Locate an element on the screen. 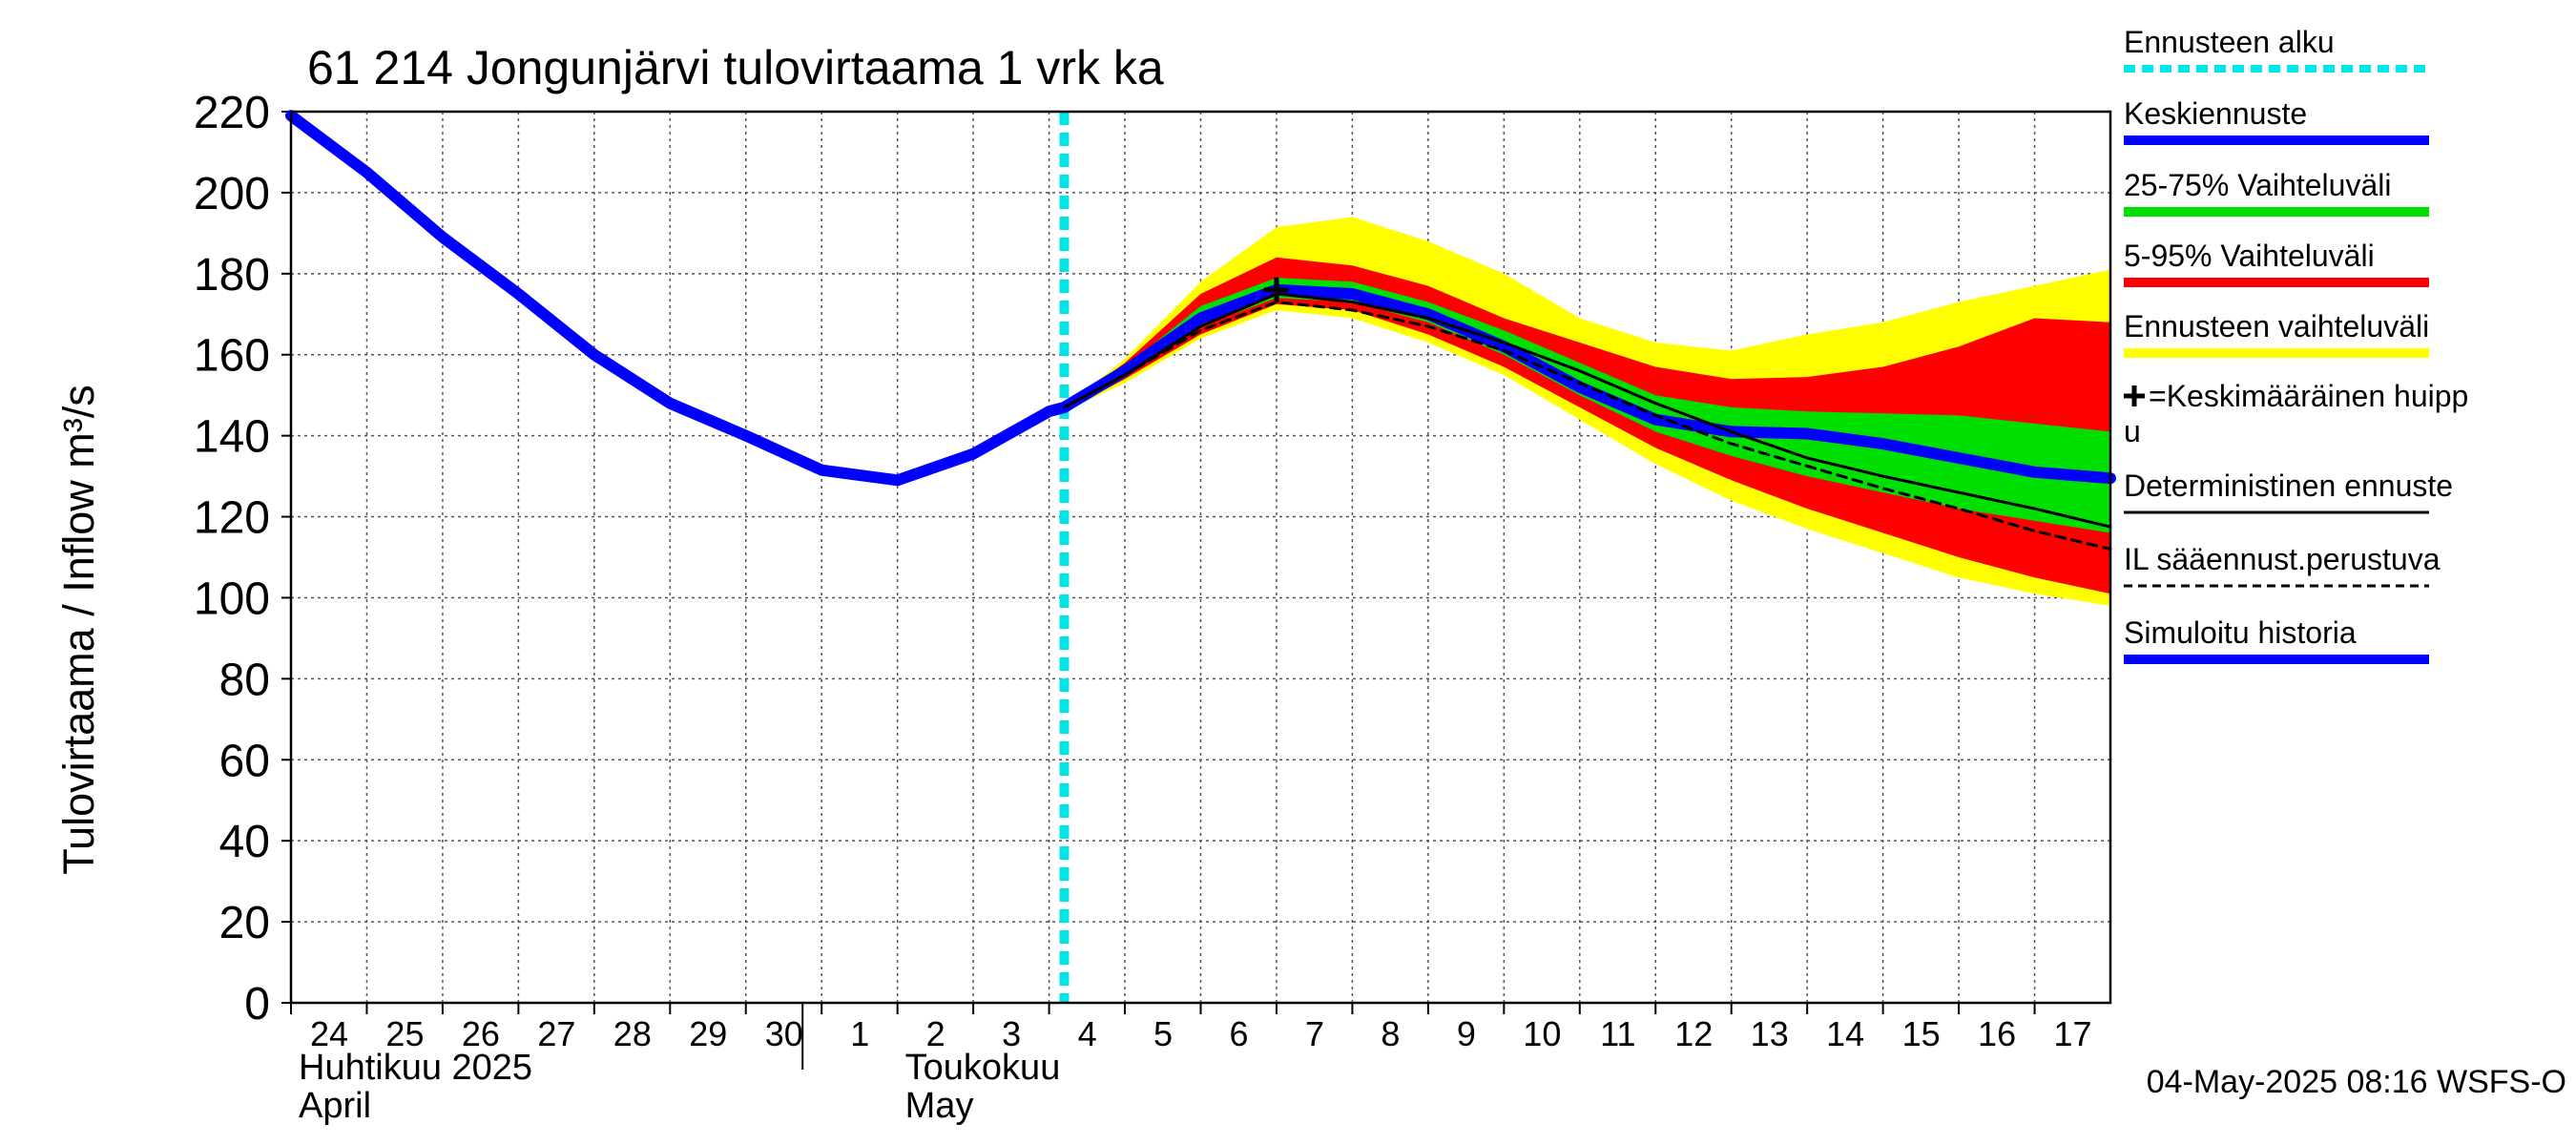 This screenshot has height=1145, width=2576. legend-label: 5-95% Vaihteluväli is located at coordinates (2249, 256).